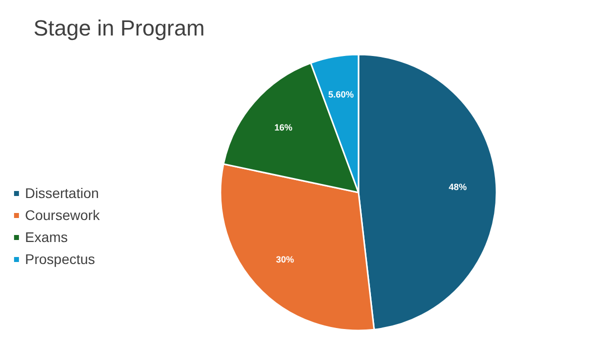  What do you see at coordinates (341, 95) in the screenshot?
I see `data-label: 5.60%` at bounding box center [341, 95].